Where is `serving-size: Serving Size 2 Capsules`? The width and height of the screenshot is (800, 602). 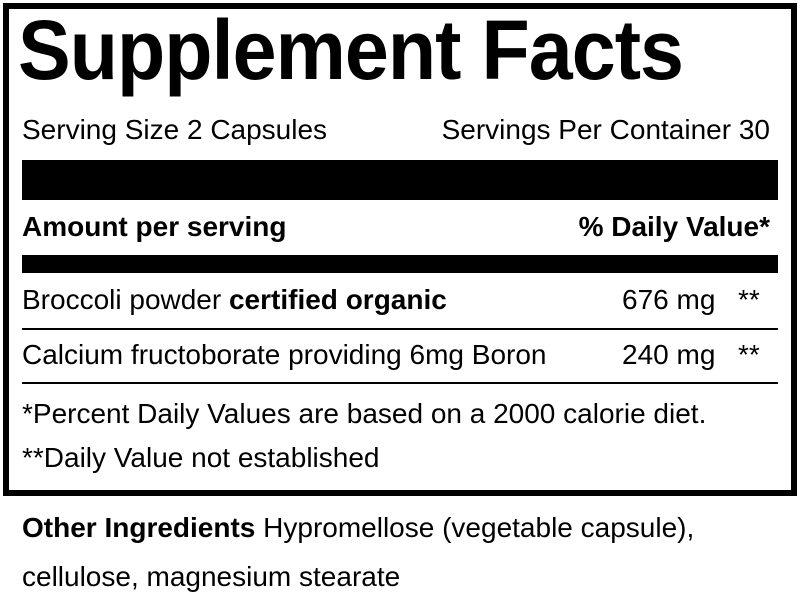 serving-size: Serving Size 2 Capsules is located at coordinates (175, 129).